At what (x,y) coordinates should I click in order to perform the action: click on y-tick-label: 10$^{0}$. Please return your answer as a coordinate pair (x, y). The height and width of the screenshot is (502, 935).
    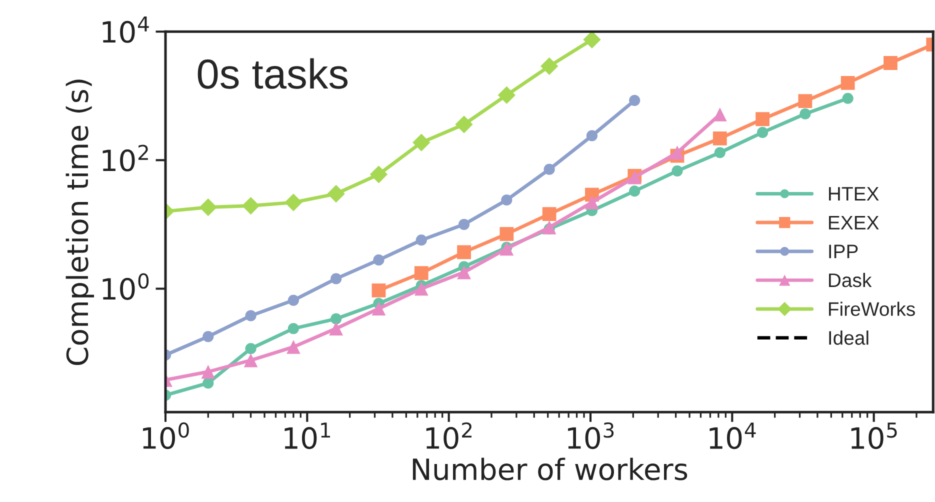
    Looking at the image, I should click on (125, 286).